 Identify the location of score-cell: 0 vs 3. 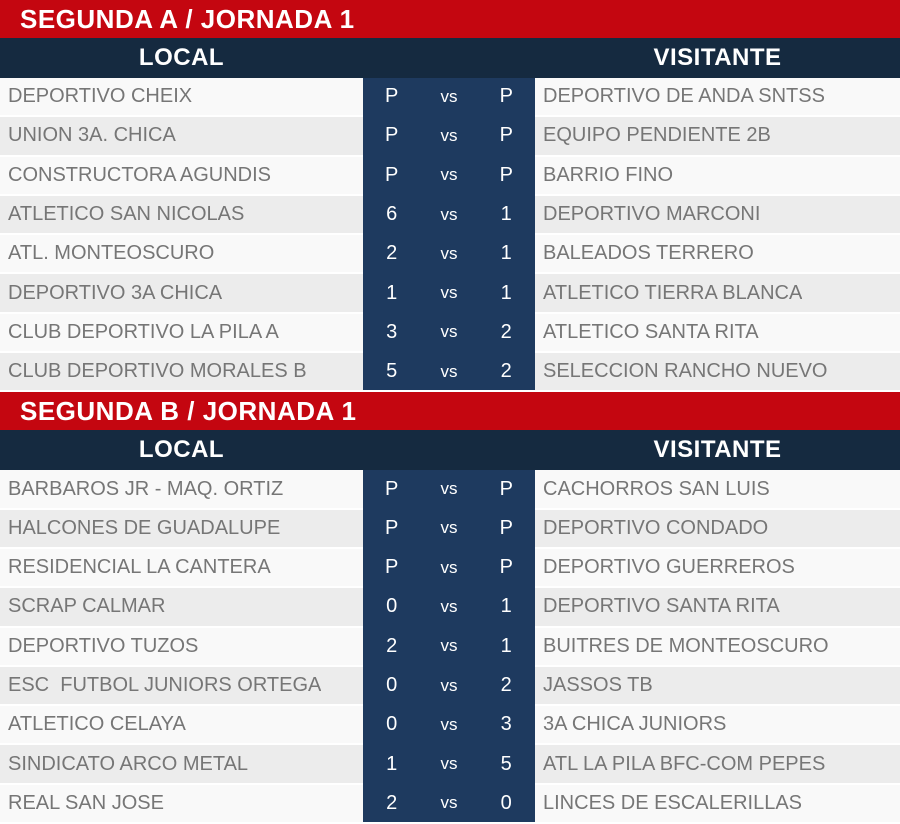
(449, 724).